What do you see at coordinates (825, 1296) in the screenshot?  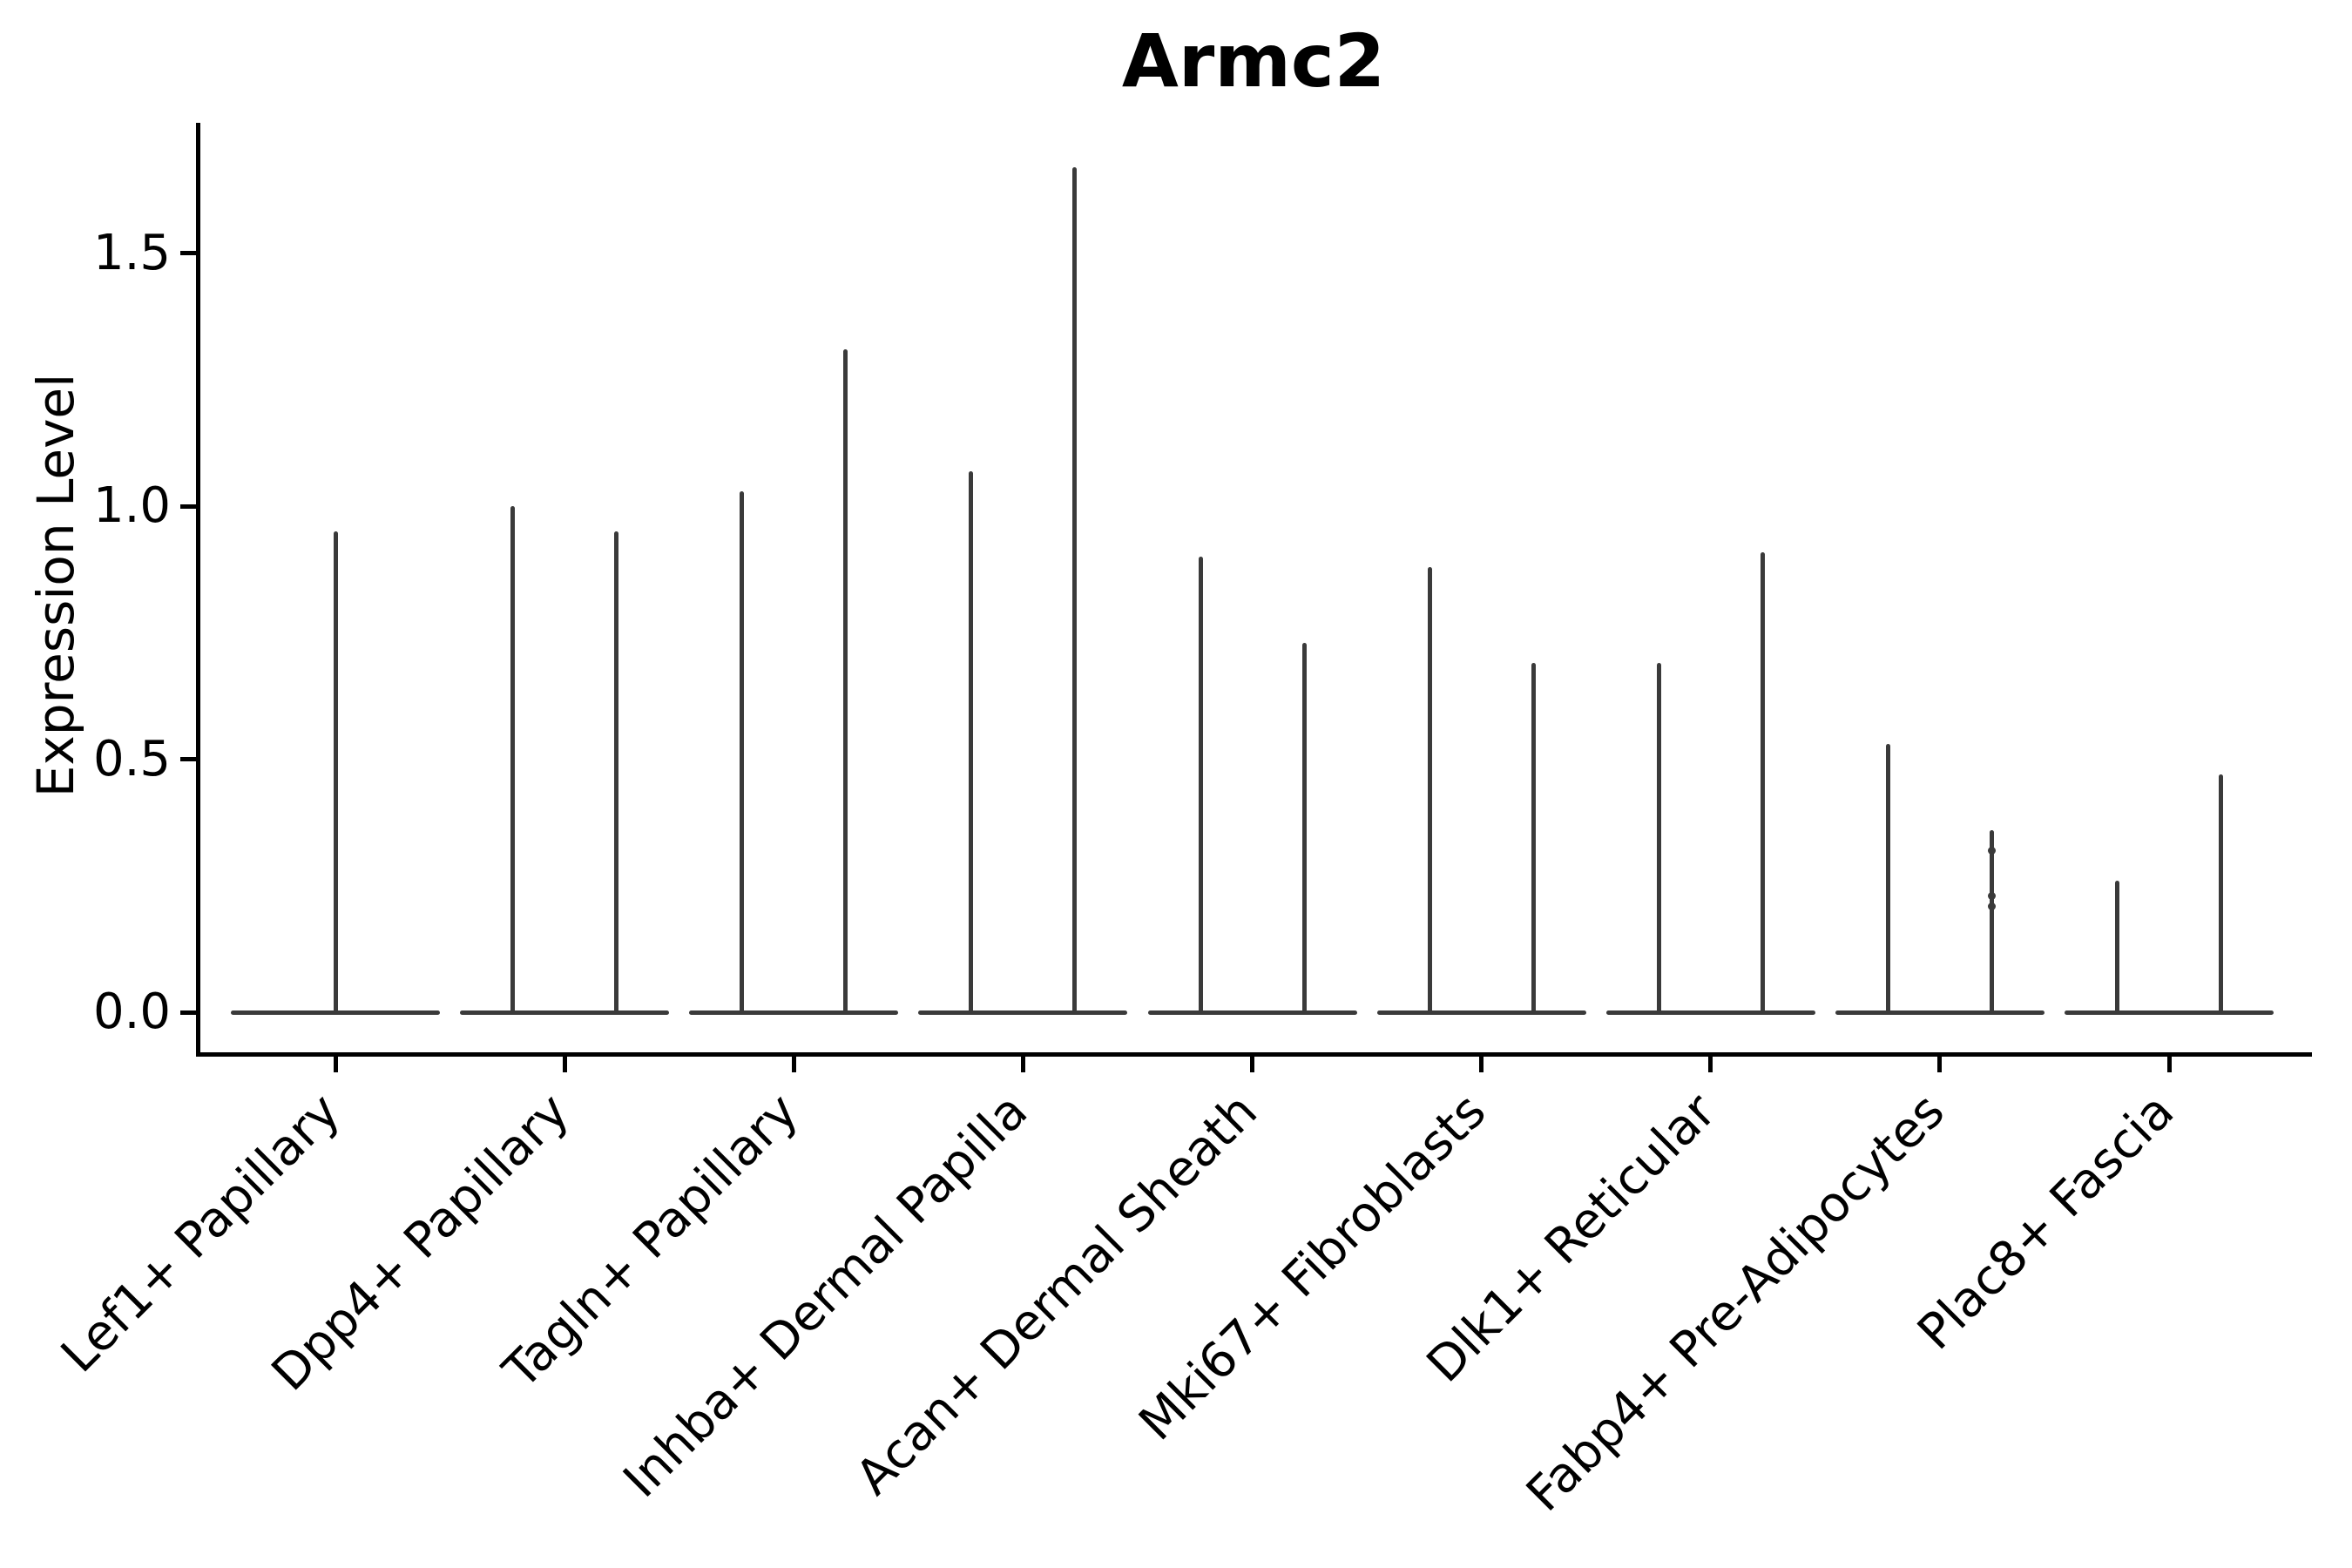 I see `x-tick-label: Inhba+ Dermal Papilla` at bounding box center [825, 1296].